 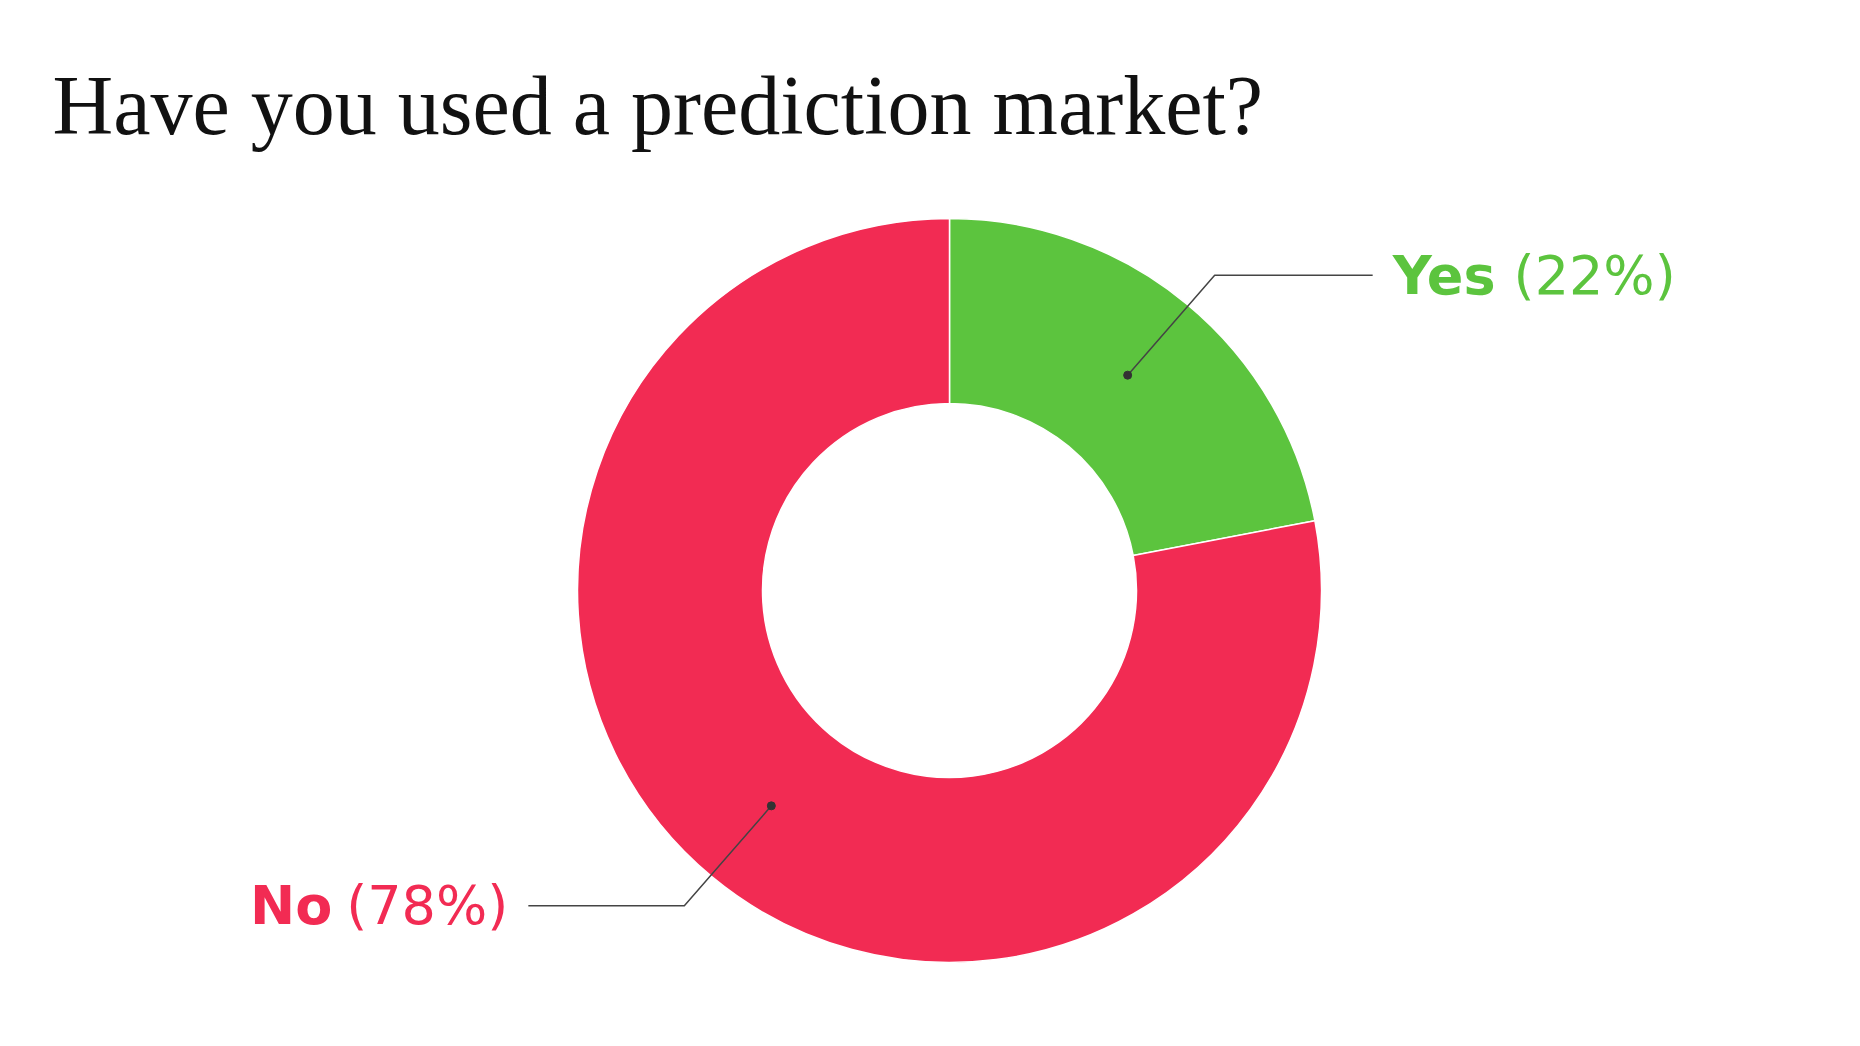 What do you see at coordinates (427, 906) in the screenshot?
I see `data-label: (78%)` at bounding box center [427, 906].